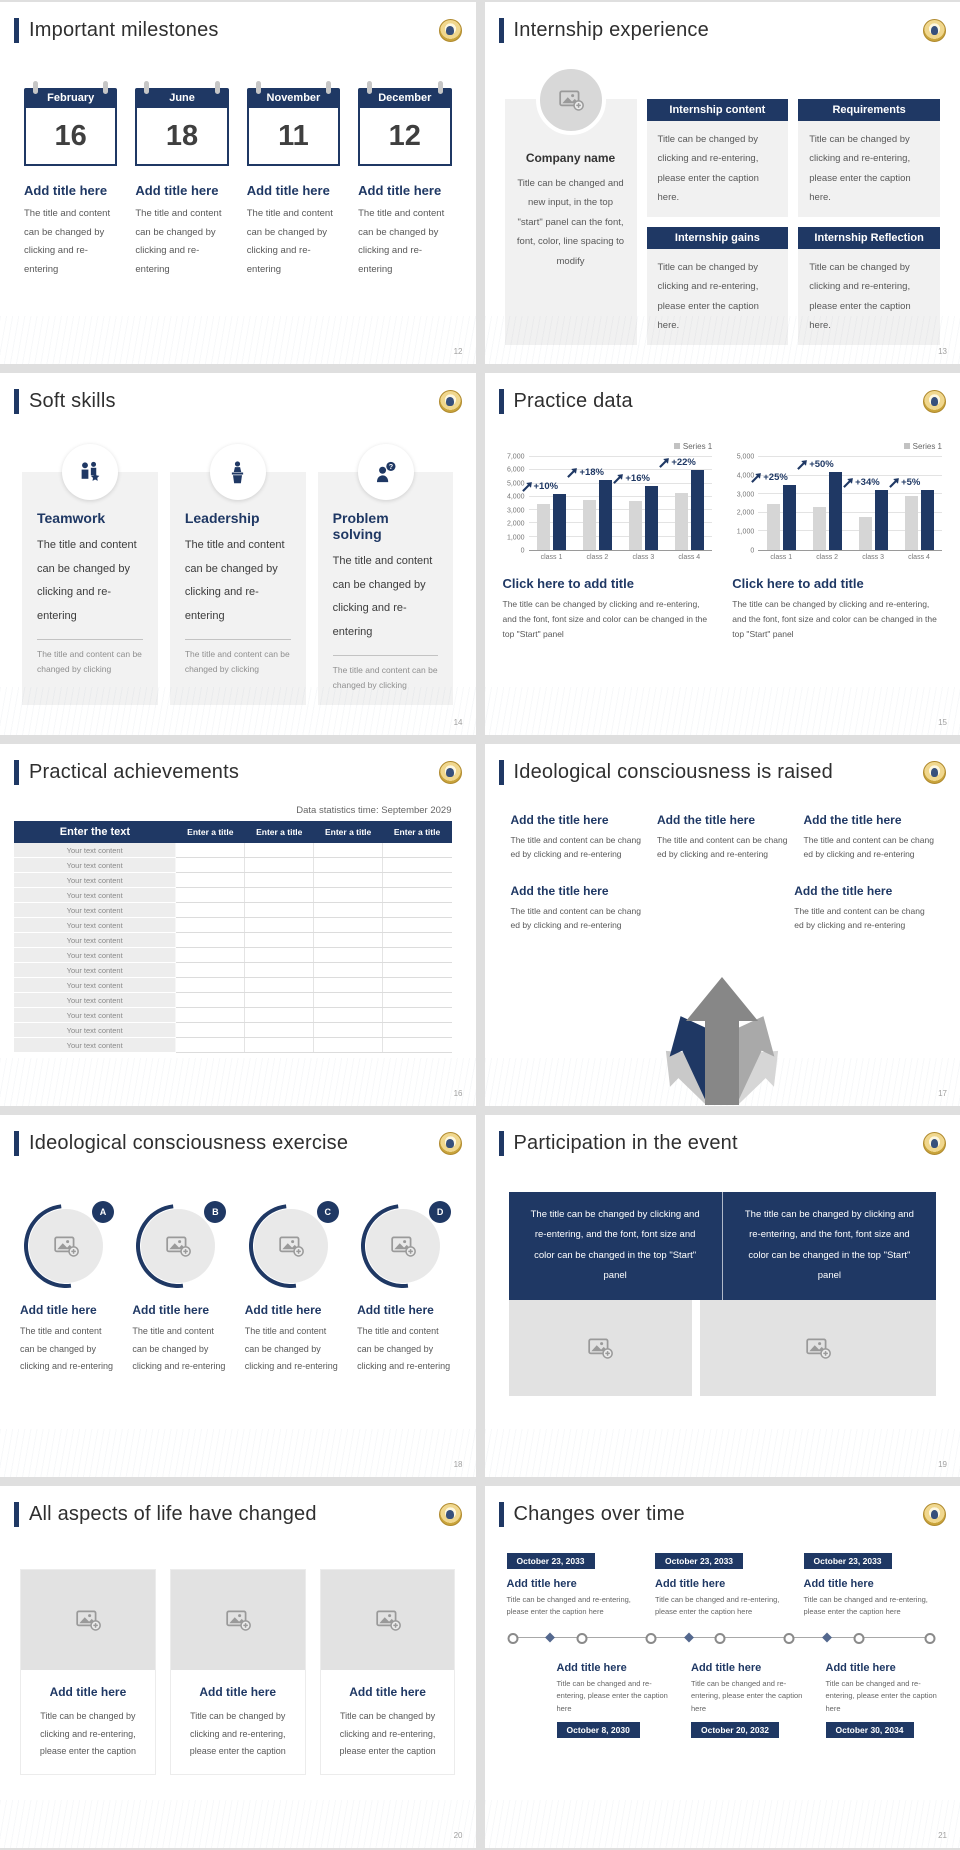 The height and width of the screenshot is (1850, 960). Describe the element at coordinates (222, 518) in the screenshot. I see `skill-title: Leadership` at that location.